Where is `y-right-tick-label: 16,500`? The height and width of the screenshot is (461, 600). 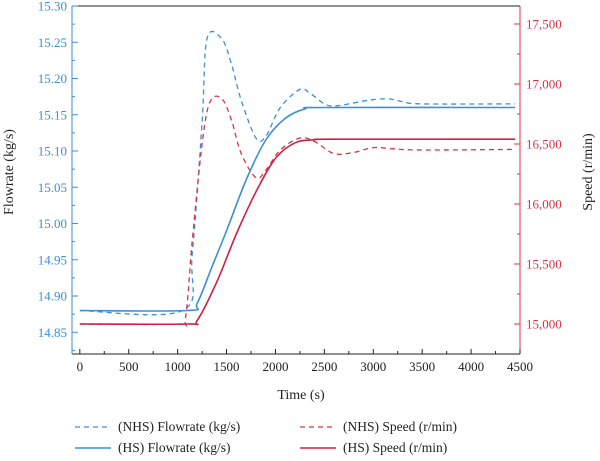 y-right-tick-label: 16,500 is located at coordinates (544, 144).